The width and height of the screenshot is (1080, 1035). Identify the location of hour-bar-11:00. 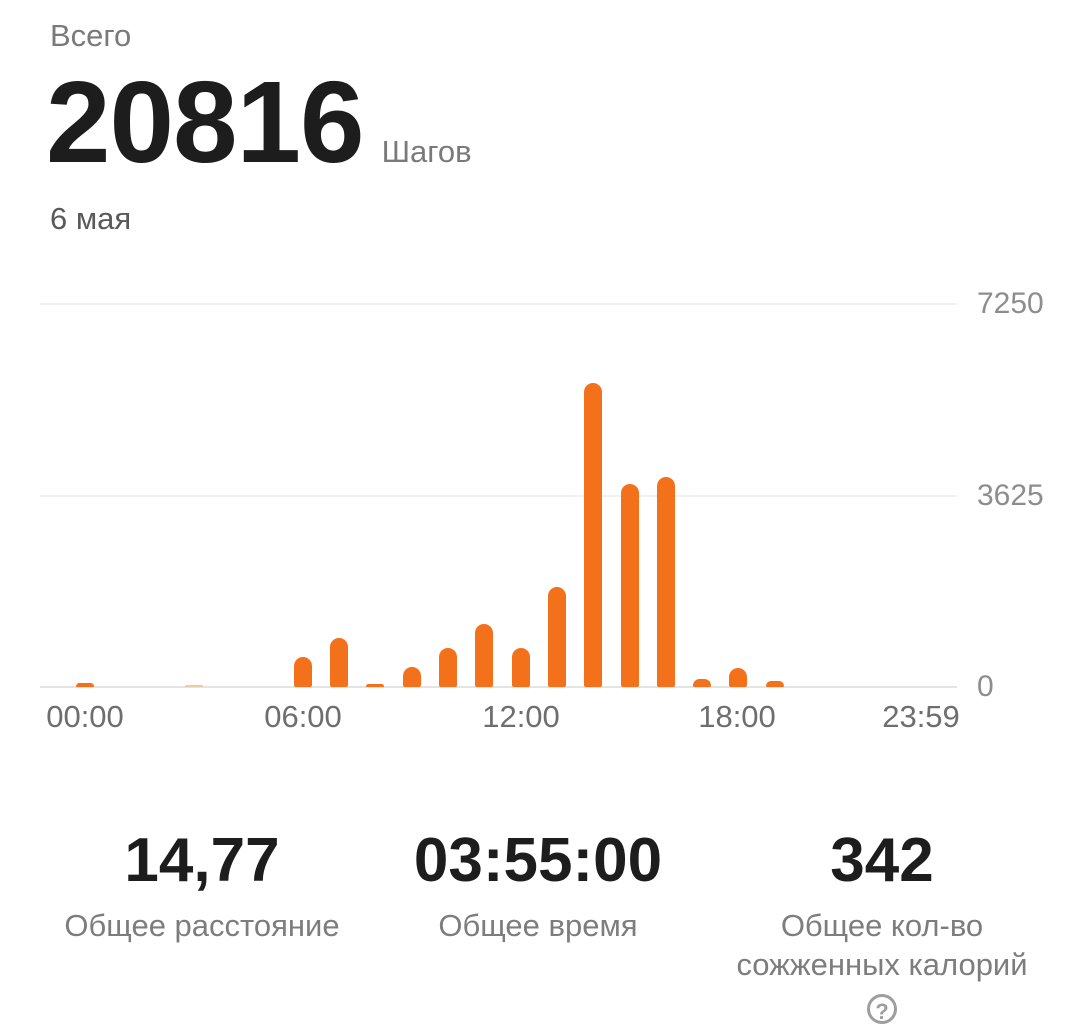
(484, 655).